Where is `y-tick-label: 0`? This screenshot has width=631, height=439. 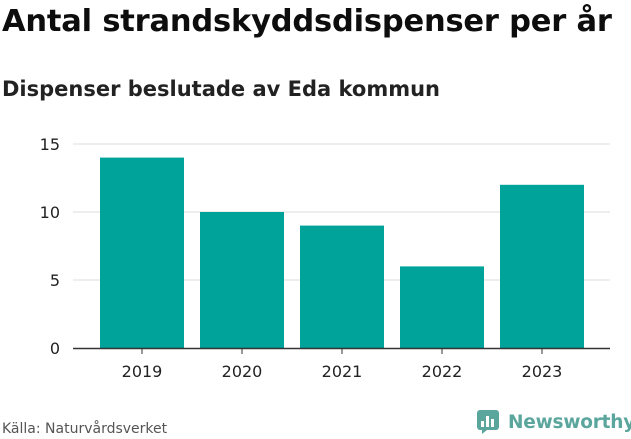 y-tick-label: 0 is located at coordinates (55, 348).